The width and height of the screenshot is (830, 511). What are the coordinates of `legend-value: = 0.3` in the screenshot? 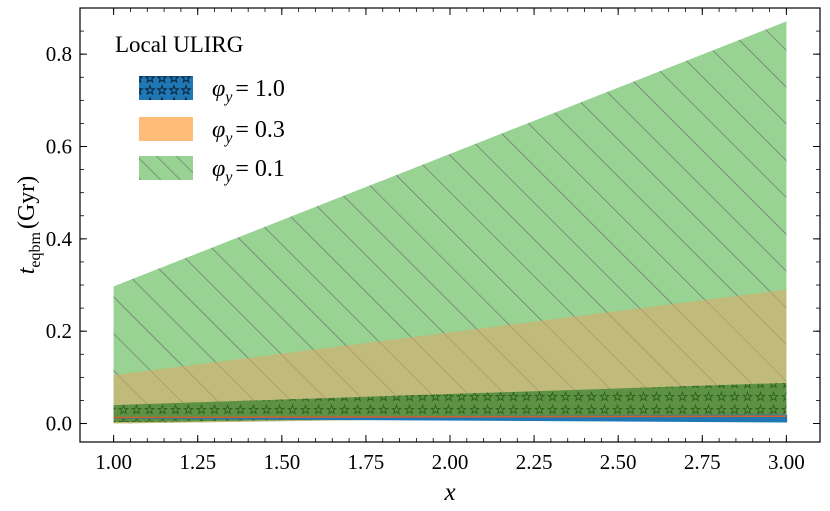 It's located at (260, 130).